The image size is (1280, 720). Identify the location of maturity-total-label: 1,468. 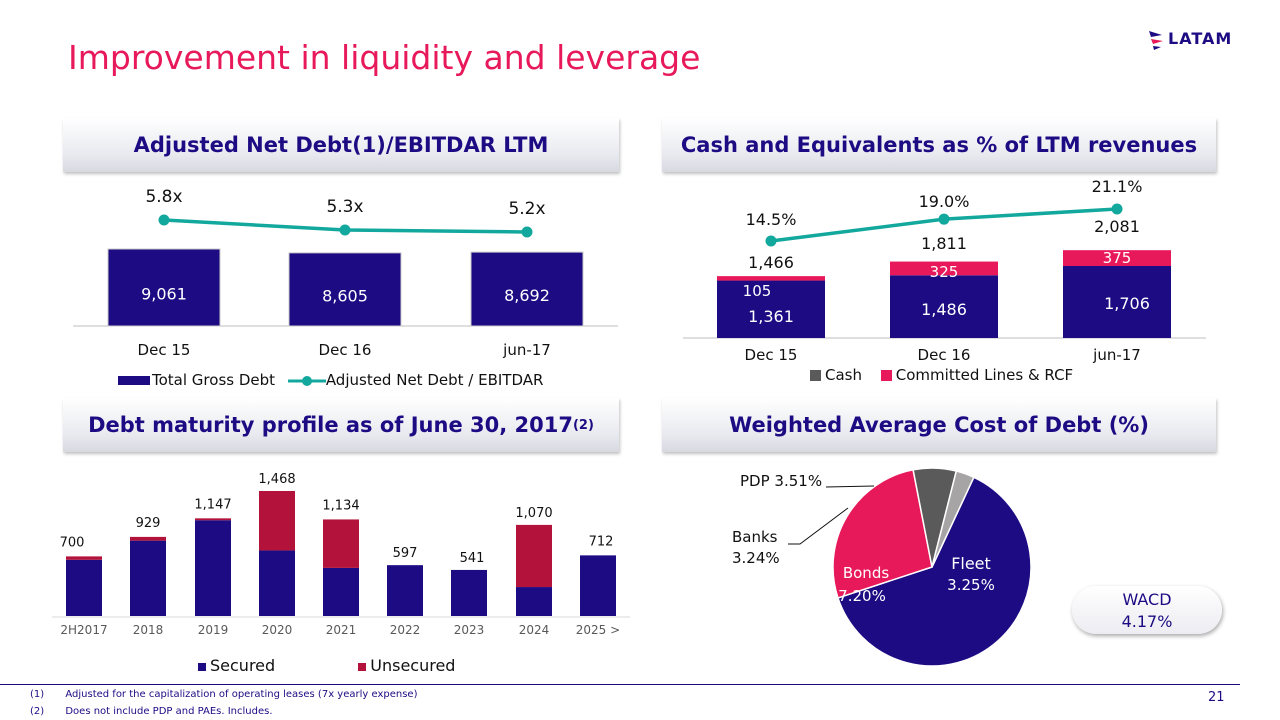
(276, 479).